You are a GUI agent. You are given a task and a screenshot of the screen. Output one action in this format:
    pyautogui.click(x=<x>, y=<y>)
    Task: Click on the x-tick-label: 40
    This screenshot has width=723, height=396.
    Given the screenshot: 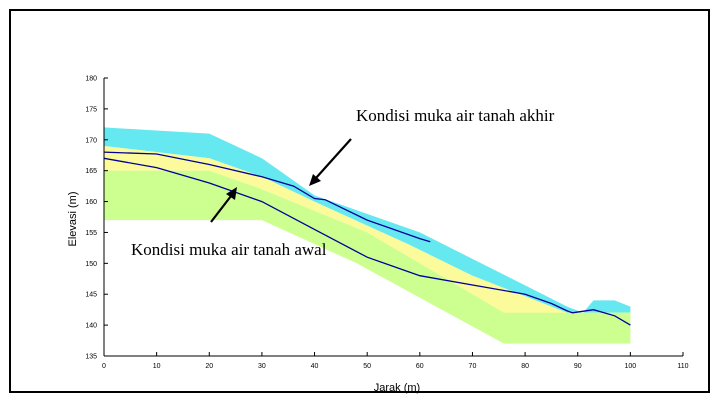 What is the action you would take?
    pyautogui.click(x=315, y=366)
    